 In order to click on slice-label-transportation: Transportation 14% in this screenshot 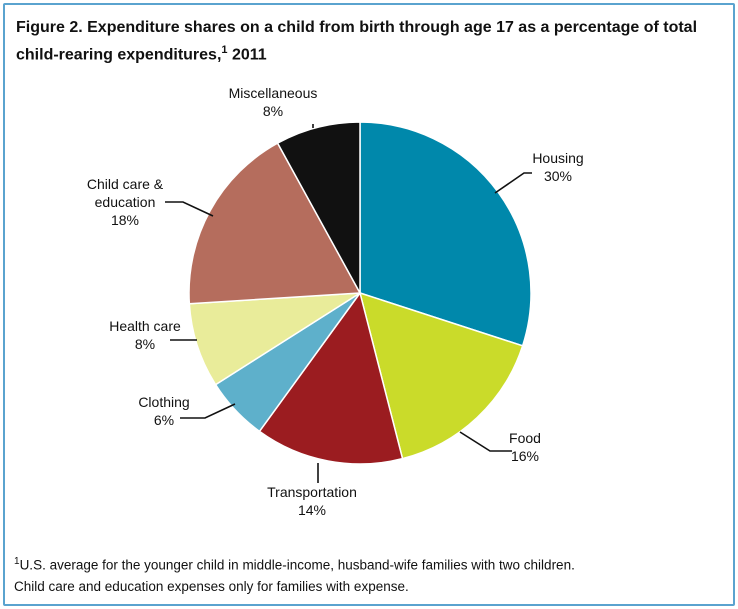, I will do `click(312, 501)`.